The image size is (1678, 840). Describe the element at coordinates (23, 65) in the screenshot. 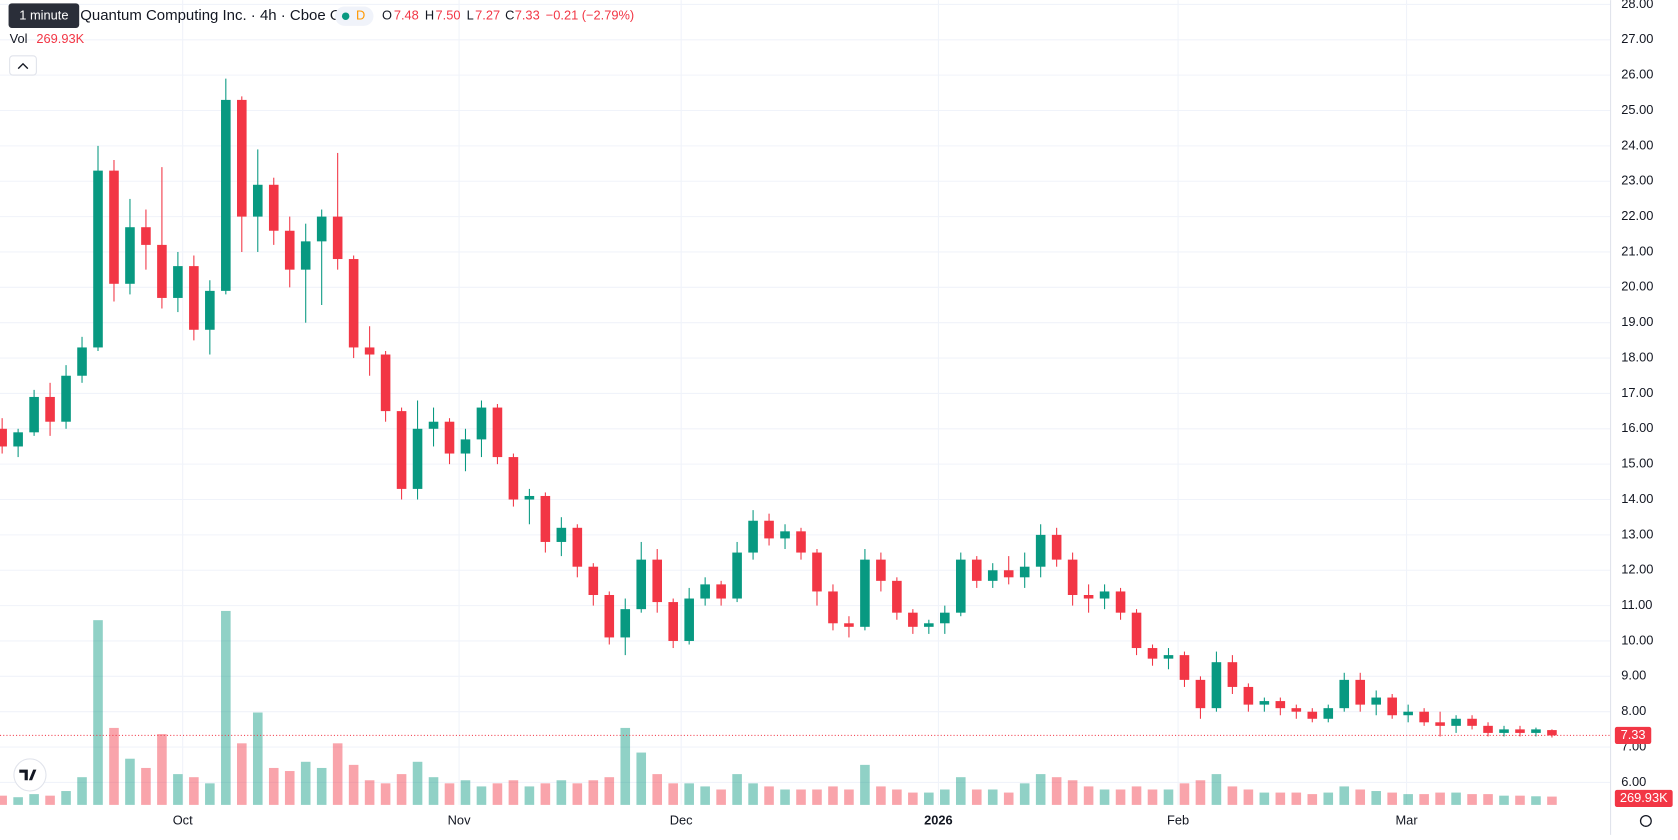

I see `collapse-button` at that location.